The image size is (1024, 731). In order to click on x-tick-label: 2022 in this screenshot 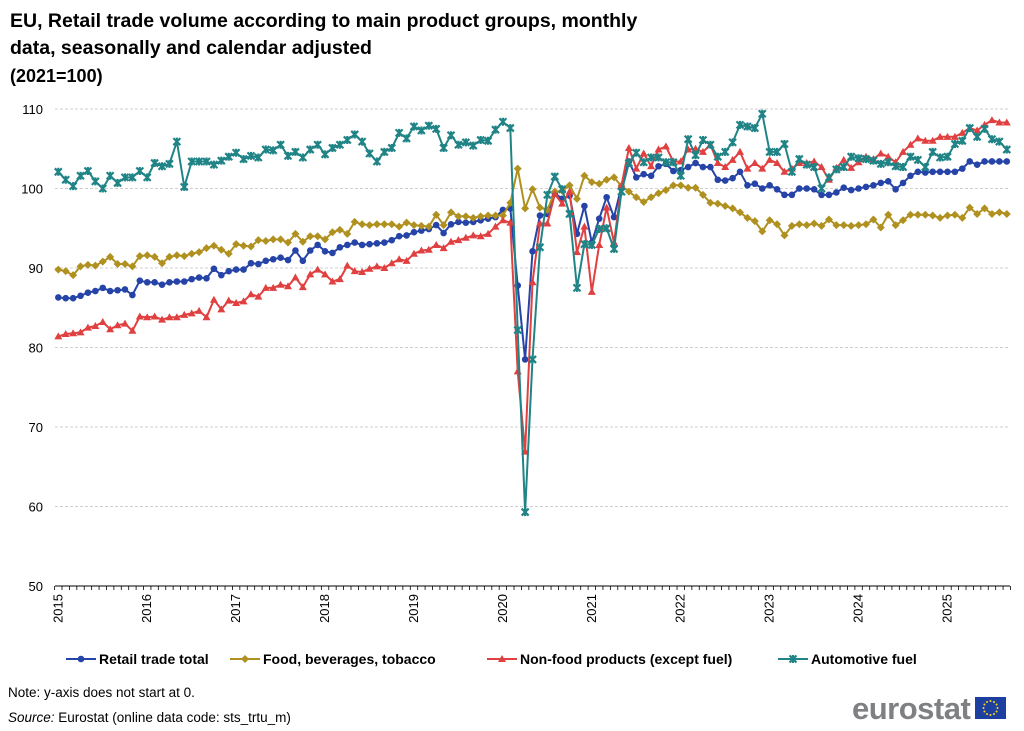, I will do `click(680, 608)`.